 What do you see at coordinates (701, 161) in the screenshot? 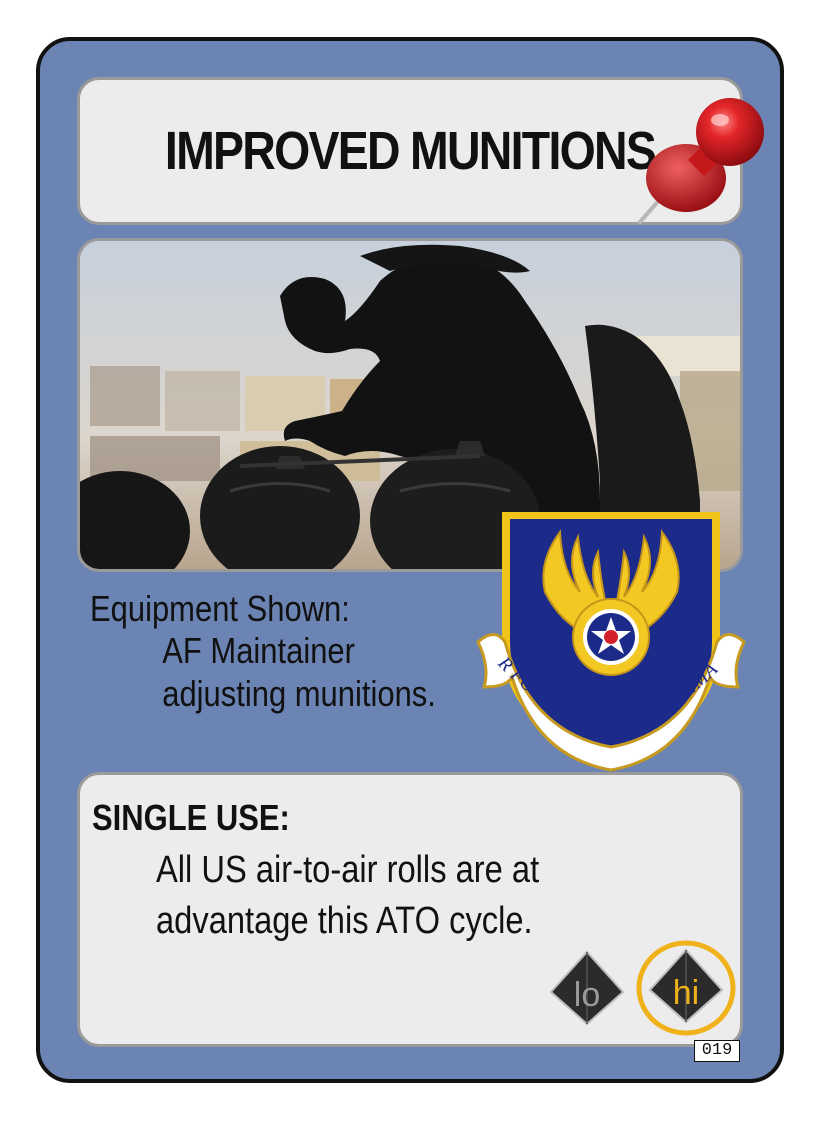
I see `pushpin-icon` at bounding box center [701, 161].